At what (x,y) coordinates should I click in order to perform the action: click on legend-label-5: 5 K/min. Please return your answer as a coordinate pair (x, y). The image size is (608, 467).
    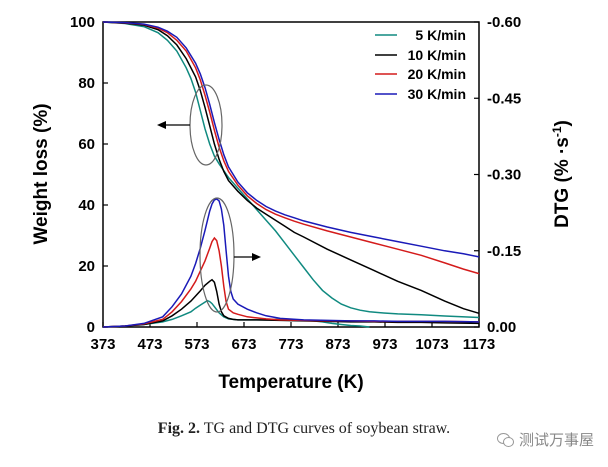
    Looking at the image, I should click on (440, 35).